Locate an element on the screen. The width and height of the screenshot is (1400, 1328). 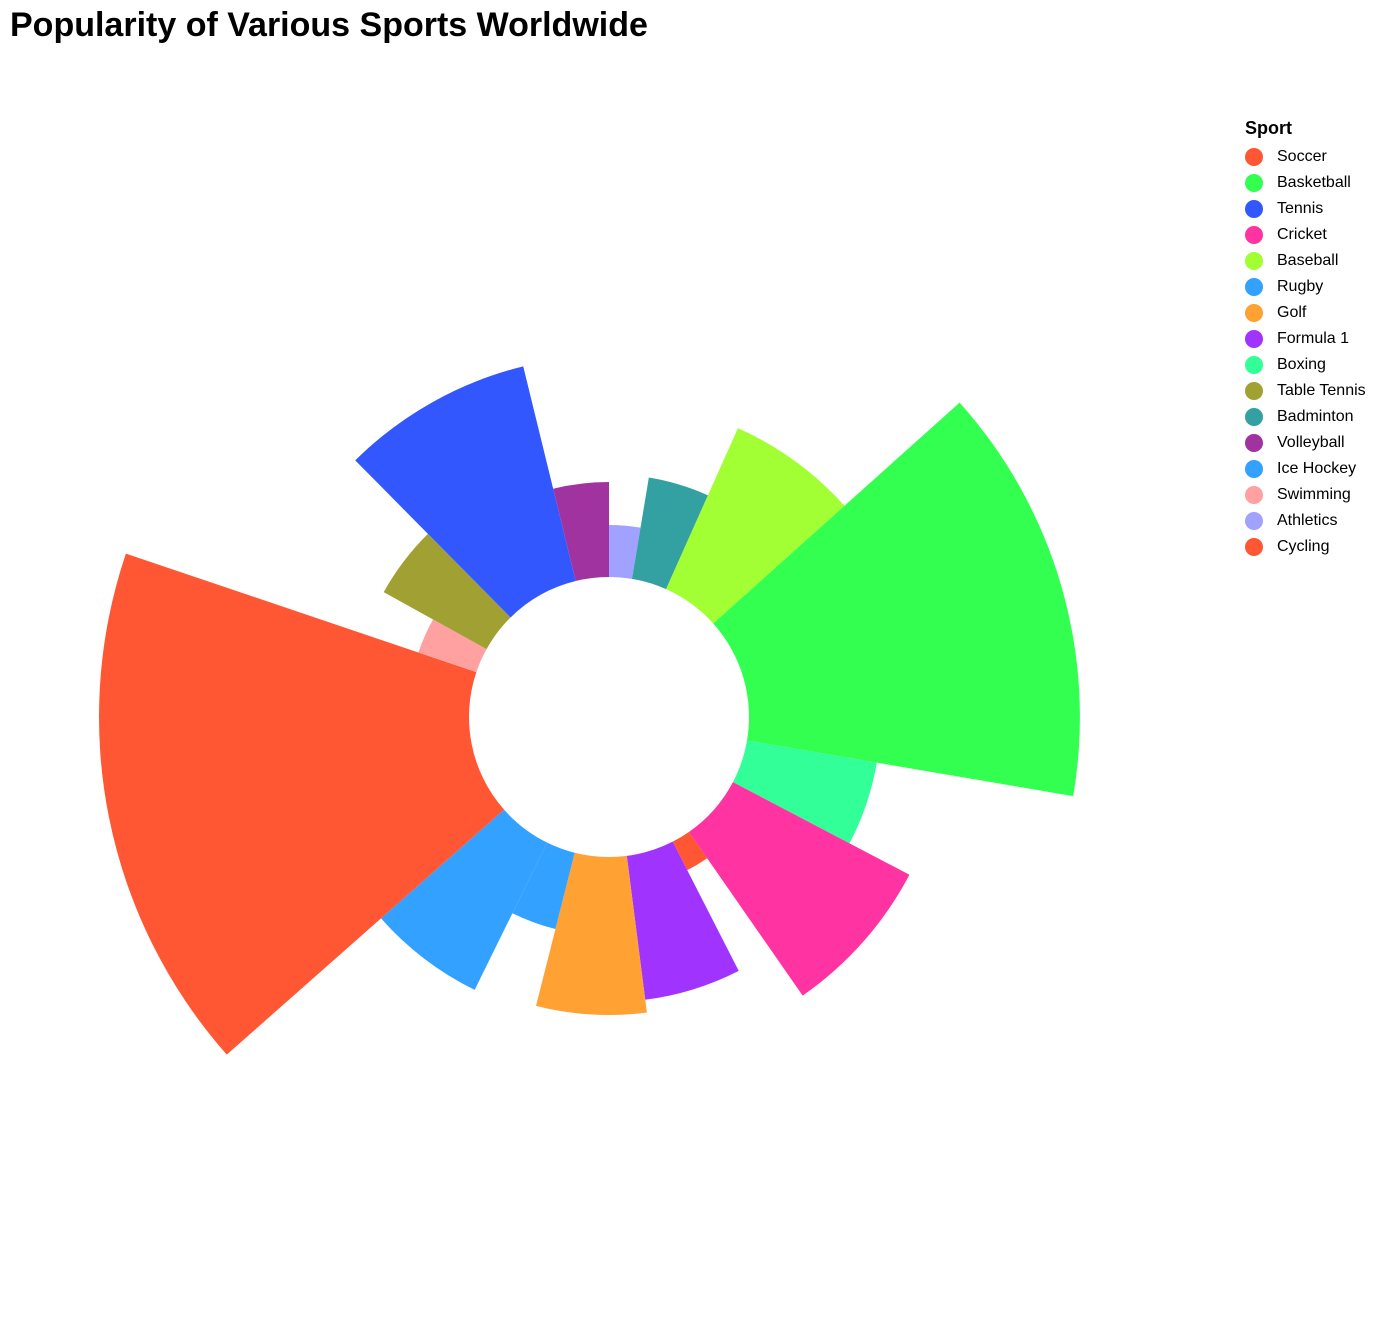
legend-label: Cricket is located at coordinates (1302, 234).